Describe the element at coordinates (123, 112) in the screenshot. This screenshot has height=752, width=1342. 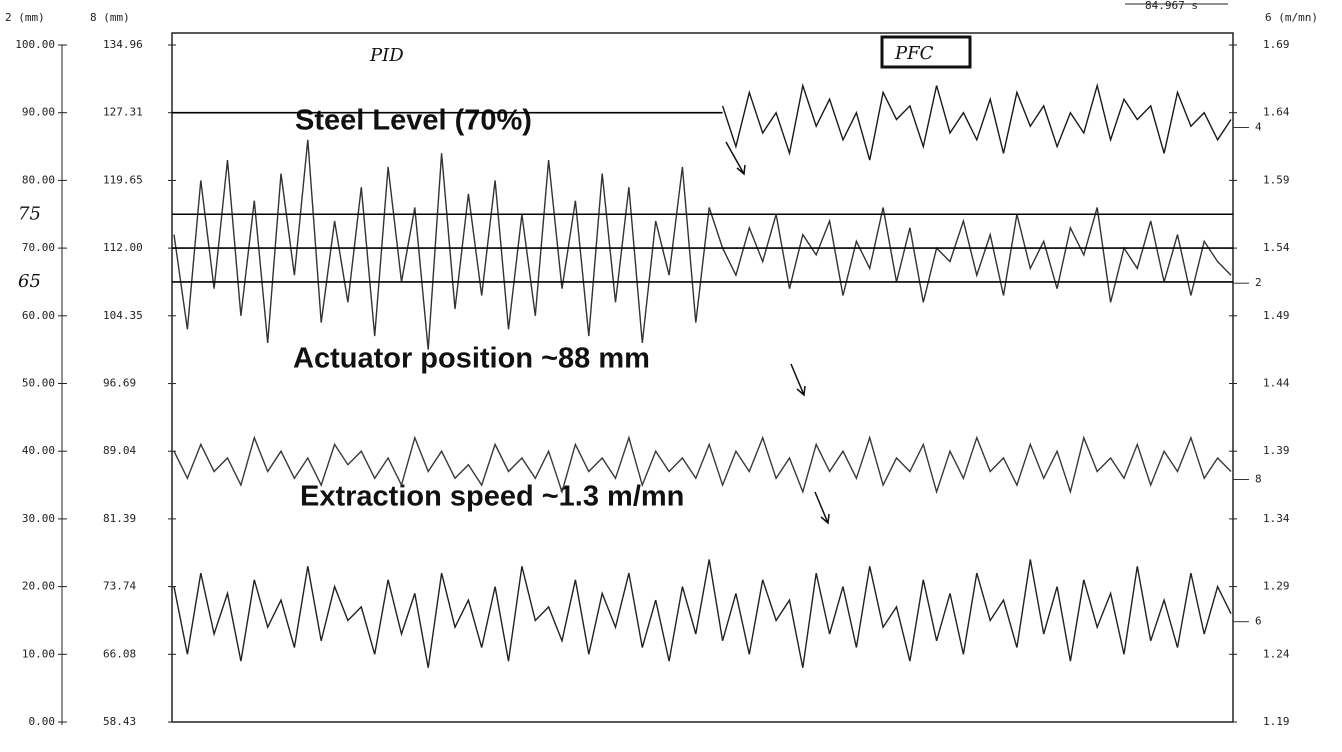
I see `y2-tick-label: 127.31` at that location.